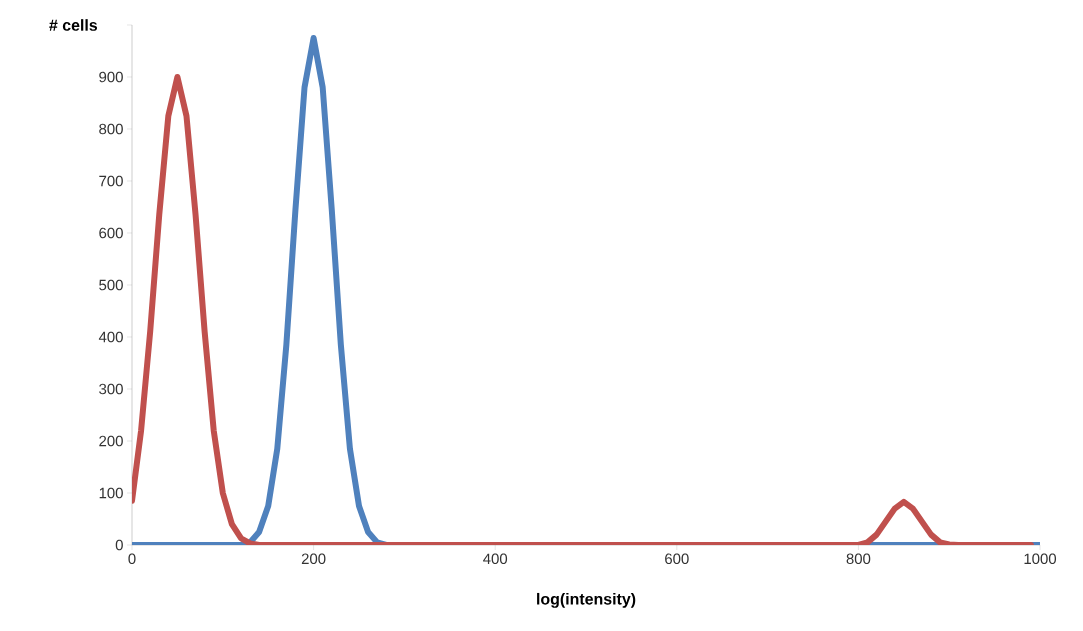 This screenshot has width=1083, height=631. Describe the element at coordinates (858, 559) in the screenshot. I see `x-tick-label: 800` at that location.